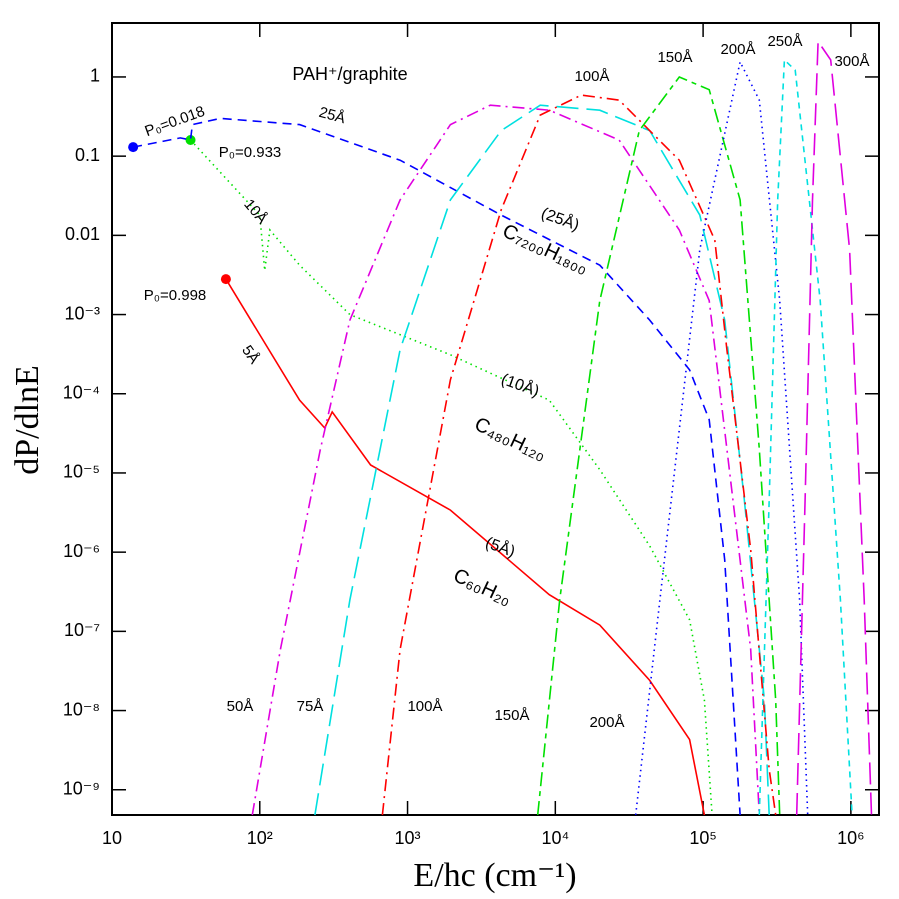 This screenshot has height=899, width=899. What do you see at coordinates (250, 354) in the screenshot?
I see `curve-label: 5Å` at bounding box center [250, 354].